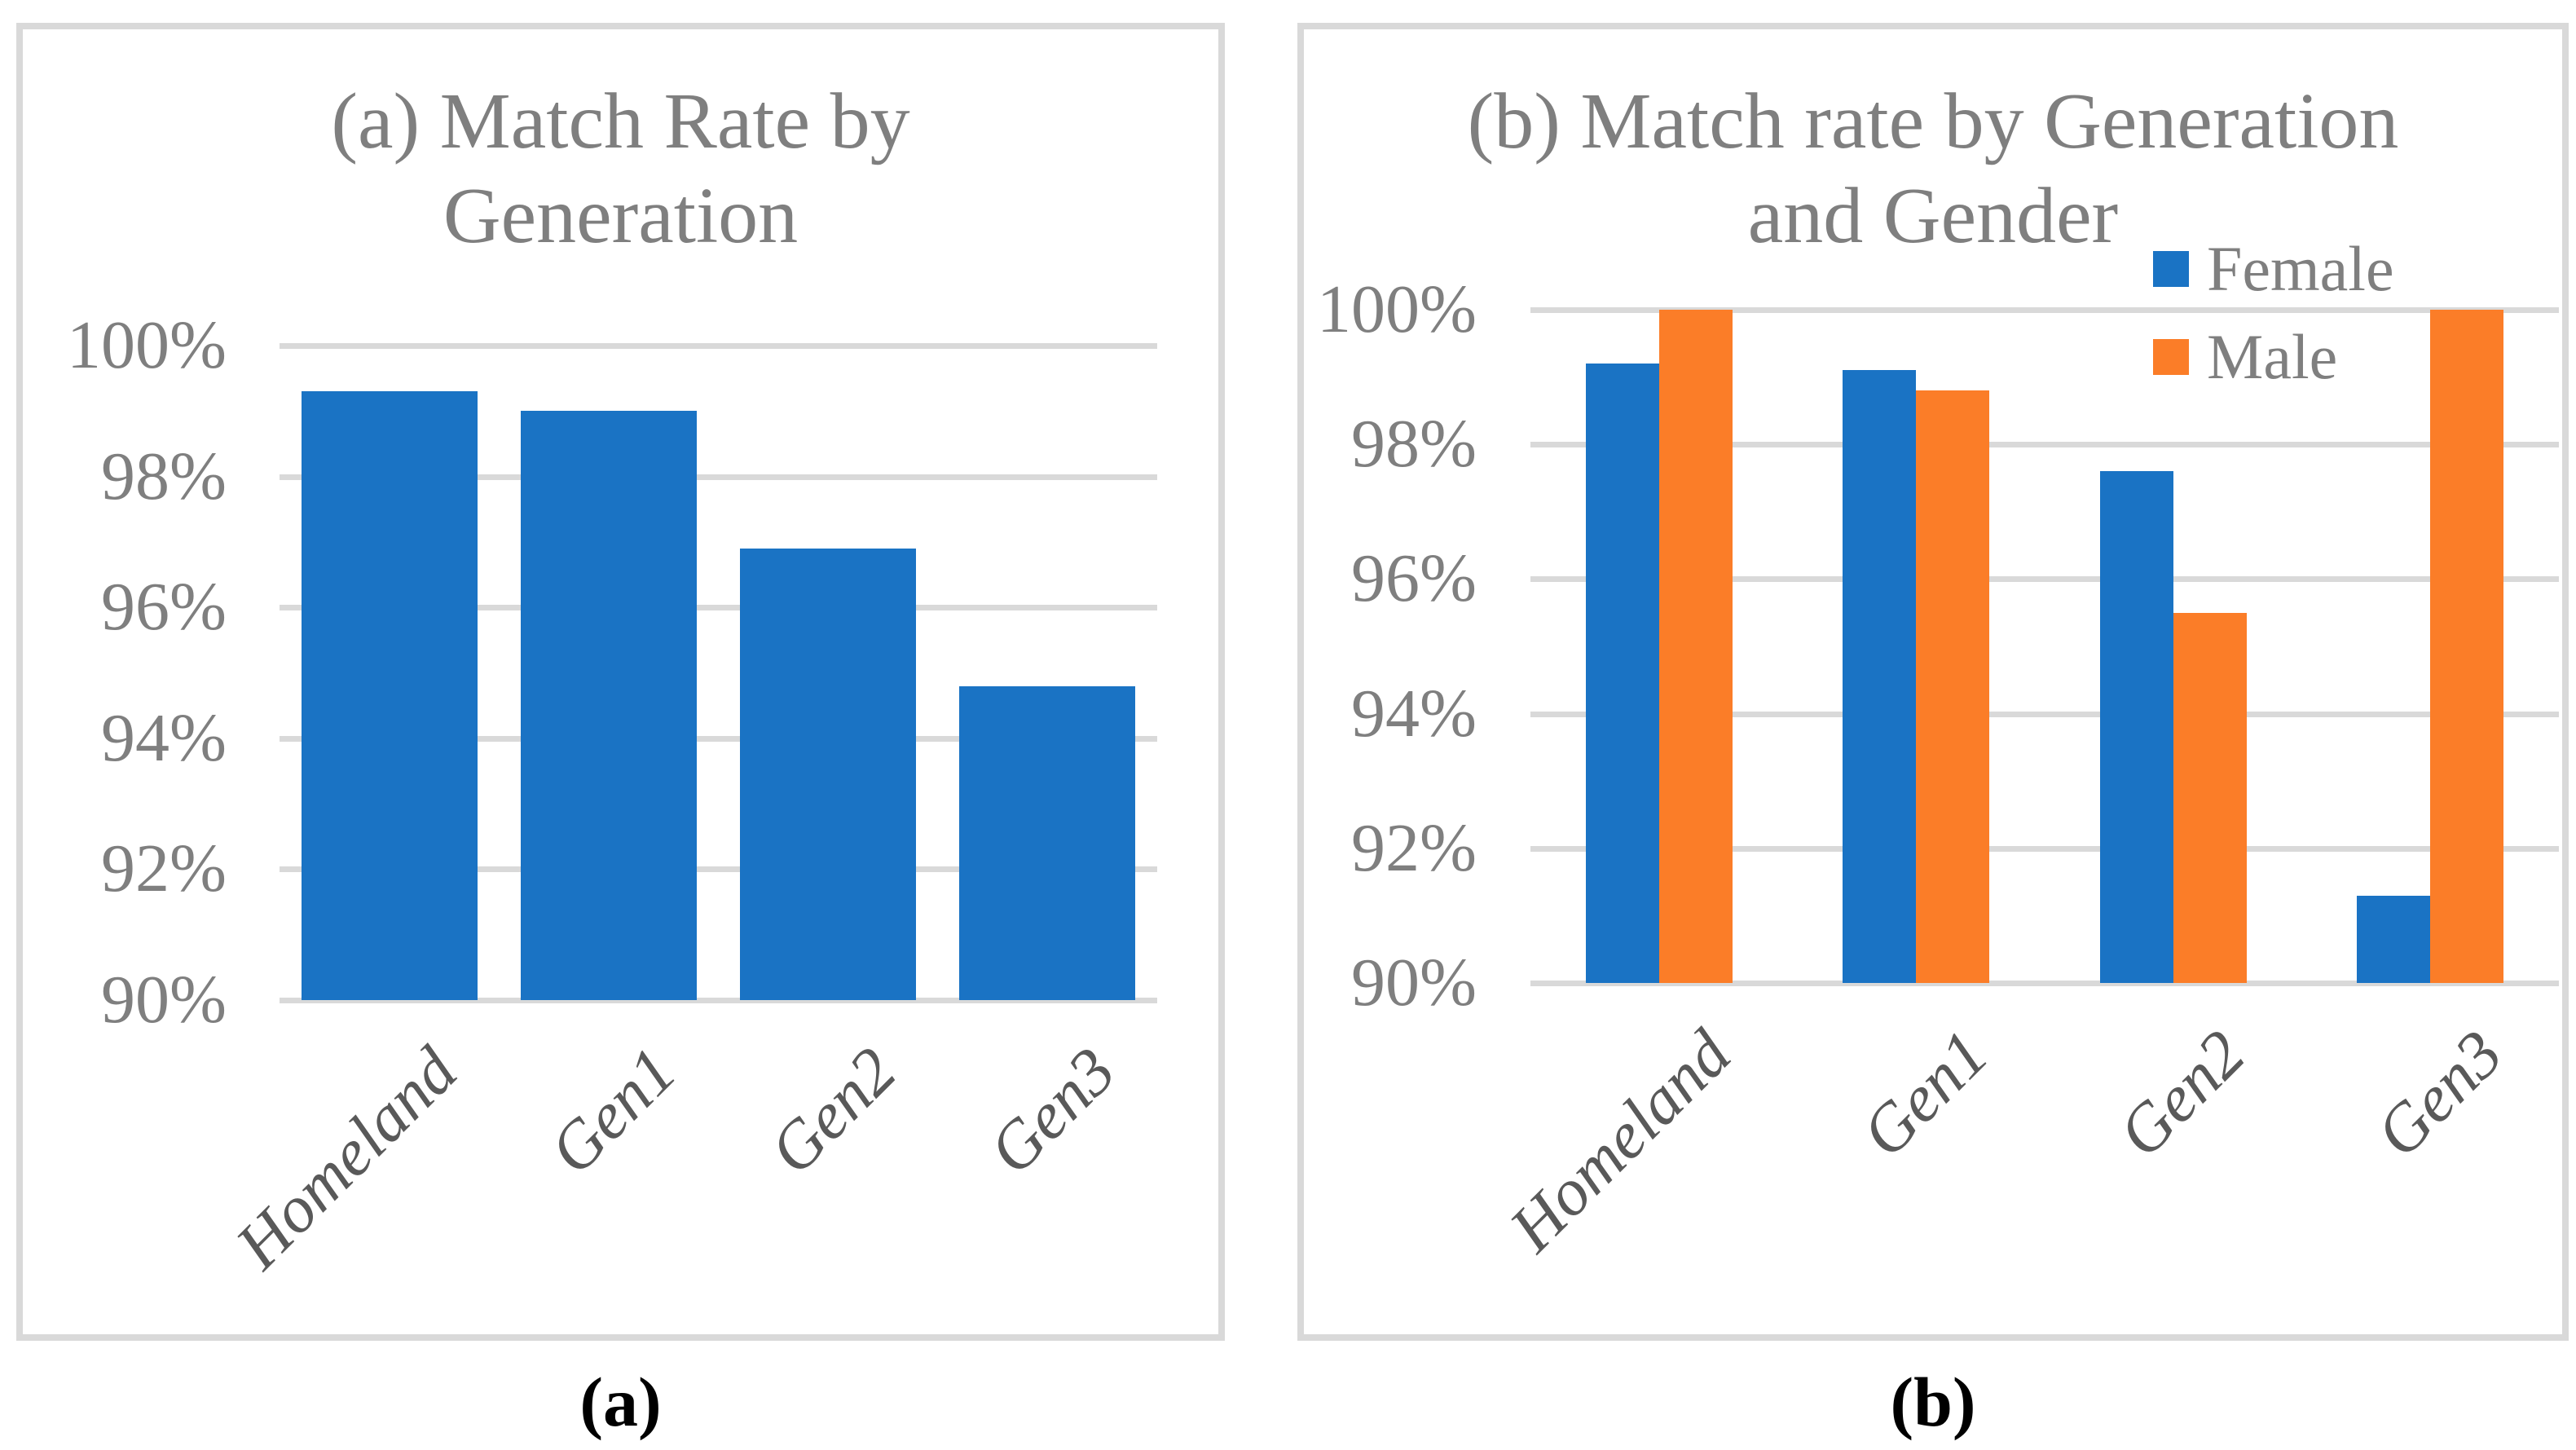  What do you see at coordinates (1696, 646) in the screenshot?
I see `bar-homeland-male` at bounding box center [1696, 646].